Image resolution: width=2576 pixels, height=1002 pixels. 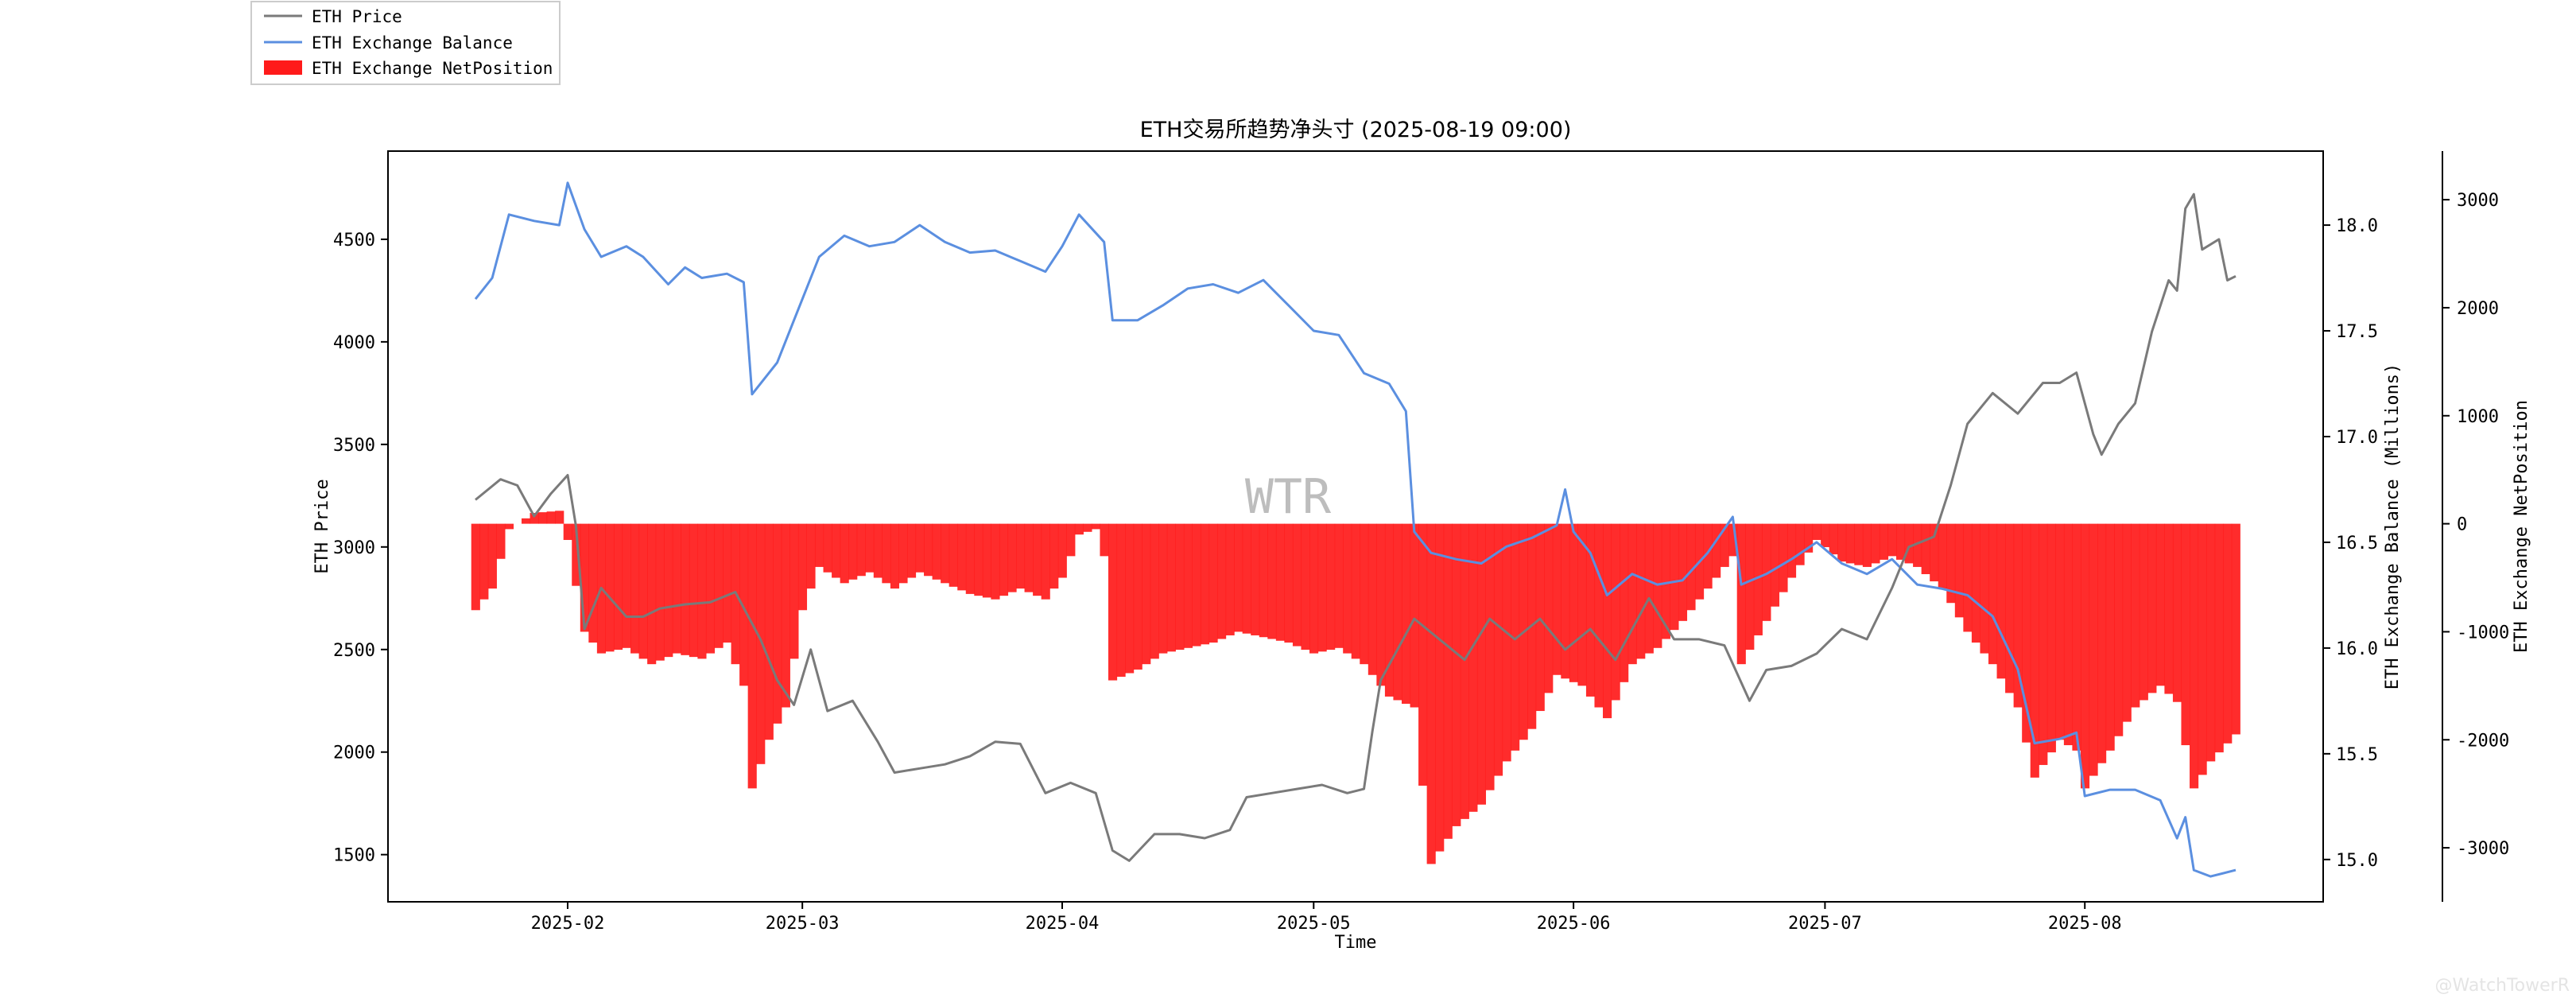 I want to click on x-tick-label: 2025-07, so click(x=1825, y=924).